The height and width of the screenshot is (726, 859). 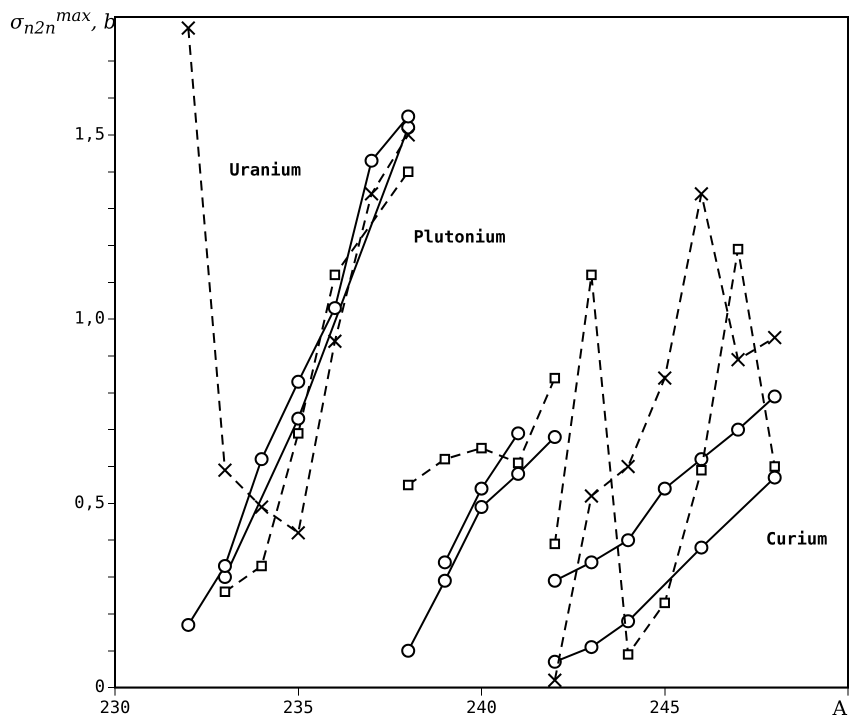 What do you see at coordinates (89, 502) in the screenshot?
I see `y-tick-label: 0,5` at bounding box center [89, 502].